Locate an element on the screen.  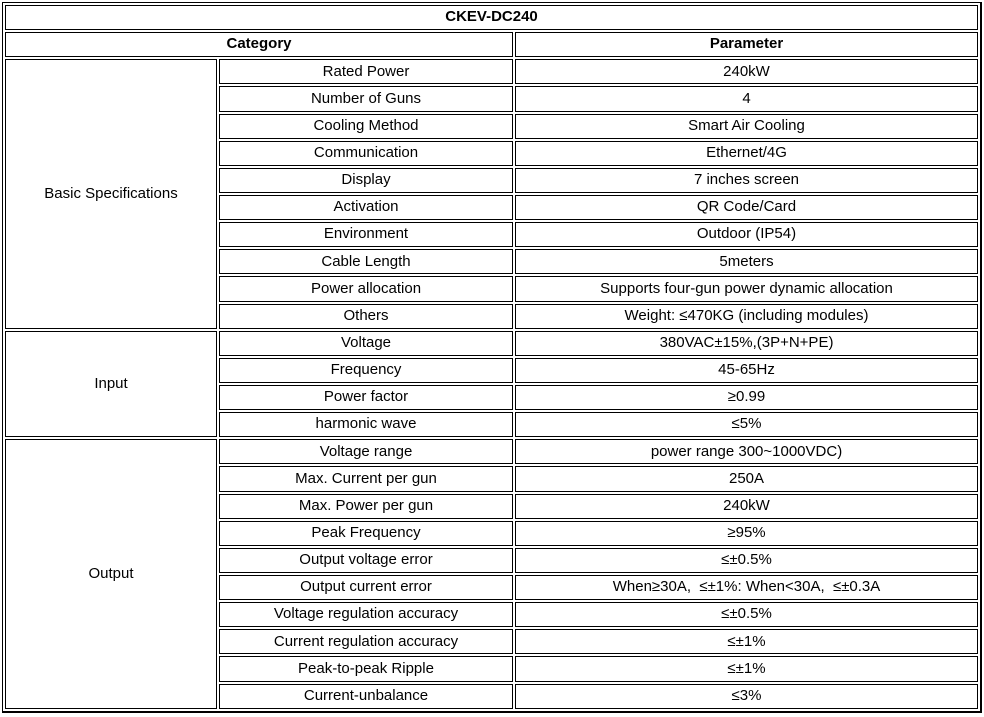
table-row: Communication Ethernet/4G is located at coordinates (492, 153).